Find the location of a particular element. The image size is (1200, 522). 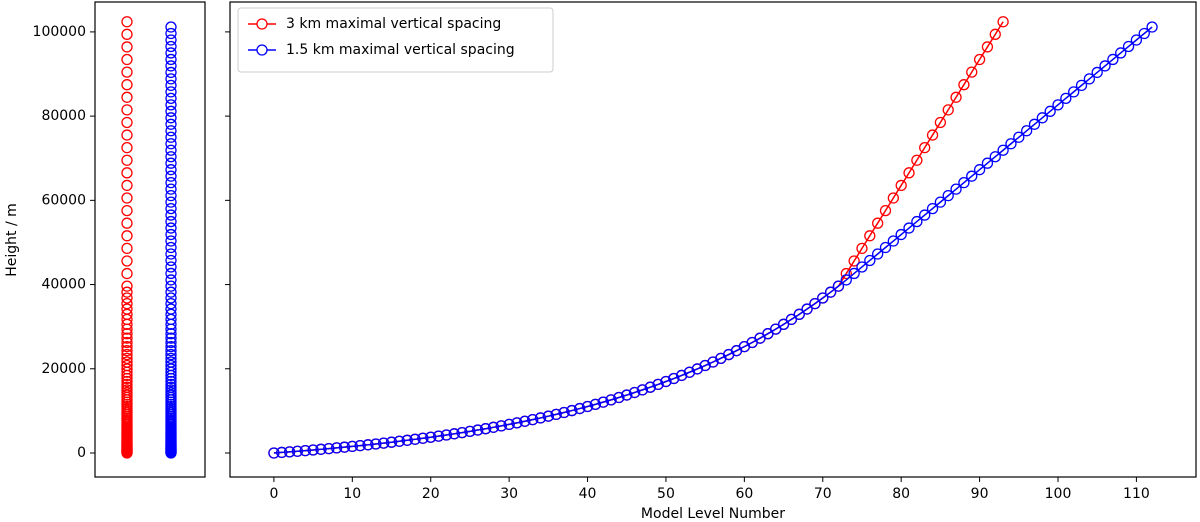

x-tick-label: 0 is located at coordinates (273, 494).